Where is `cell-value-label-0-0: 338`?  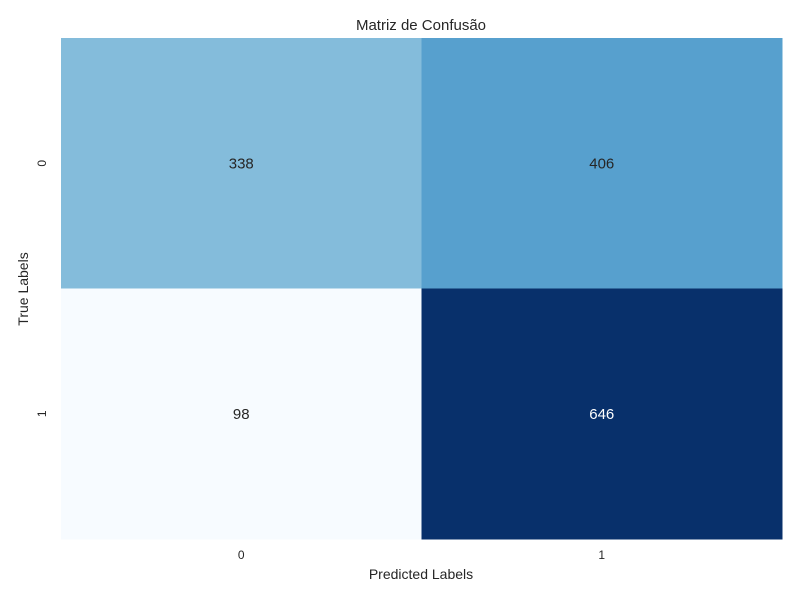
cell-value-label-0-0: 338 is located at coordinates (241, 163).